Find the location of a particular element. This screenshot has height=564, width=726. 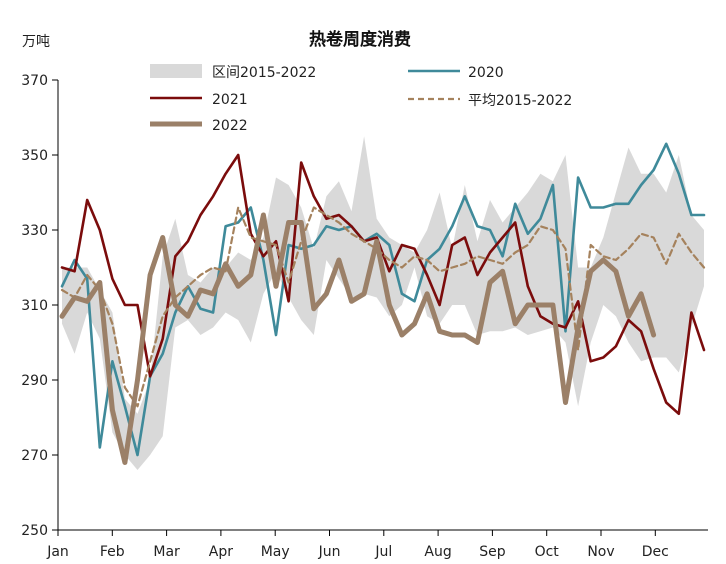

y-tick-label: 310 is located at coordinates (34, 306).